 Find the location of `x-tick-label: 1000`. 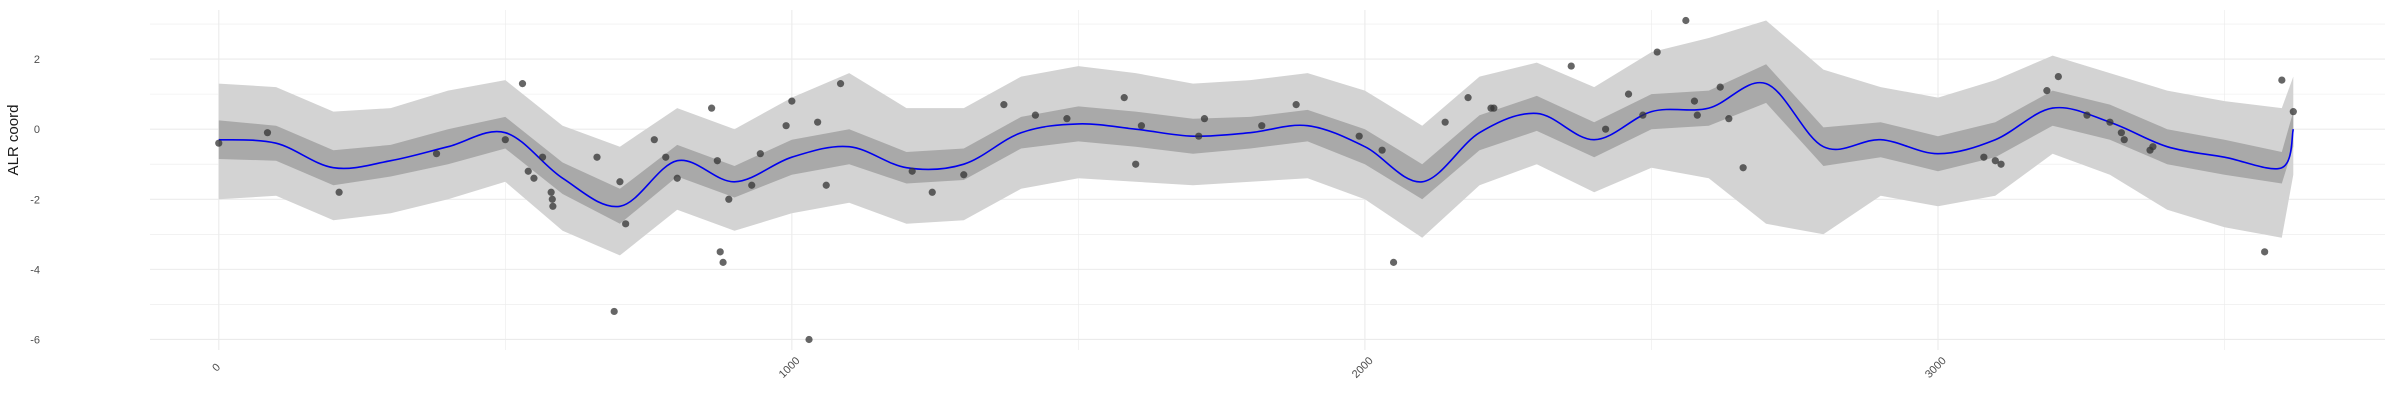

x-tick-label: 1000 is located at coordinates (790, 368).